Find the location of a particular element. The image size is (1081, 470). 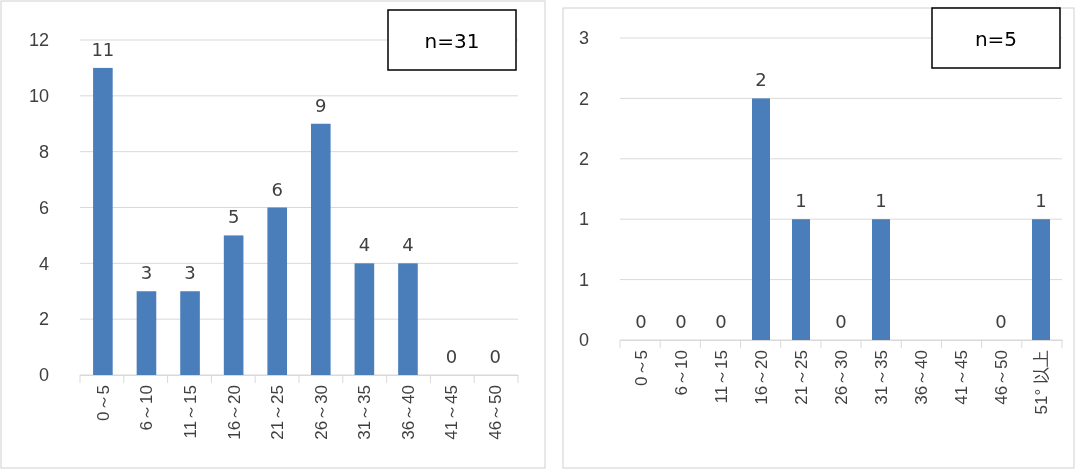

y-tick-label: 3 is located at coordinates (583, 38).